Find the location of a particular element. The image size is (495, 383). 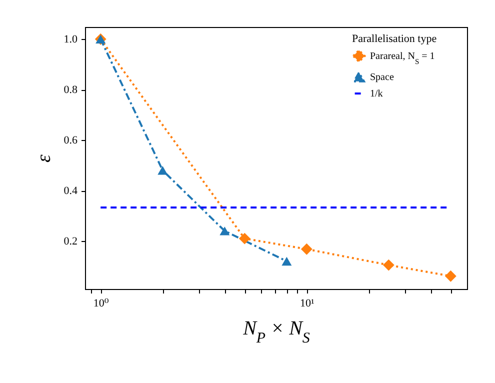

x-axis-title: N$_{P}$ × N$_{S}$ is located at coordinates (276, 332).